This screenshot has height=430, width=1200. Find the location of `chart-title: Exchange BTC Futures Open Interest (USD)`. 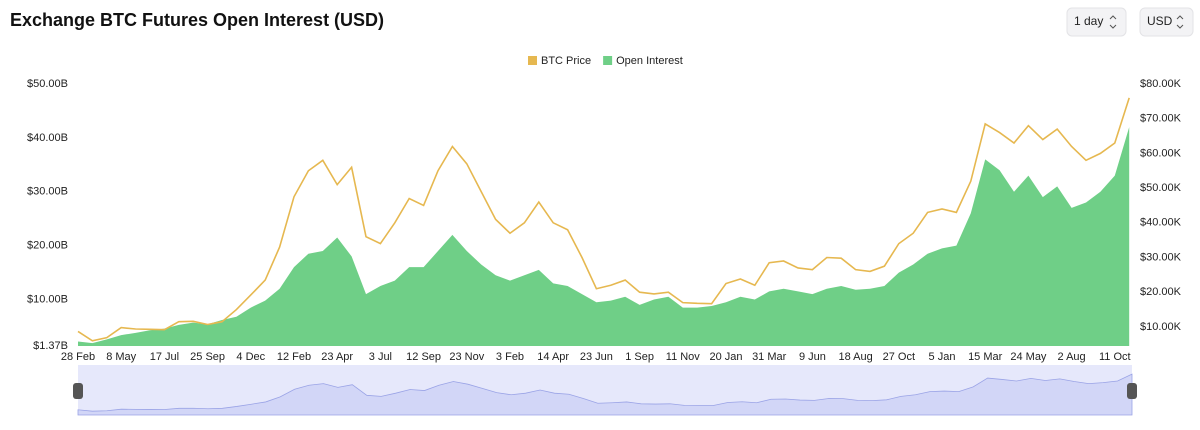

chart-title: Exchange BTC Futures Open Interest (USD) is located at coordinates (197, 20).